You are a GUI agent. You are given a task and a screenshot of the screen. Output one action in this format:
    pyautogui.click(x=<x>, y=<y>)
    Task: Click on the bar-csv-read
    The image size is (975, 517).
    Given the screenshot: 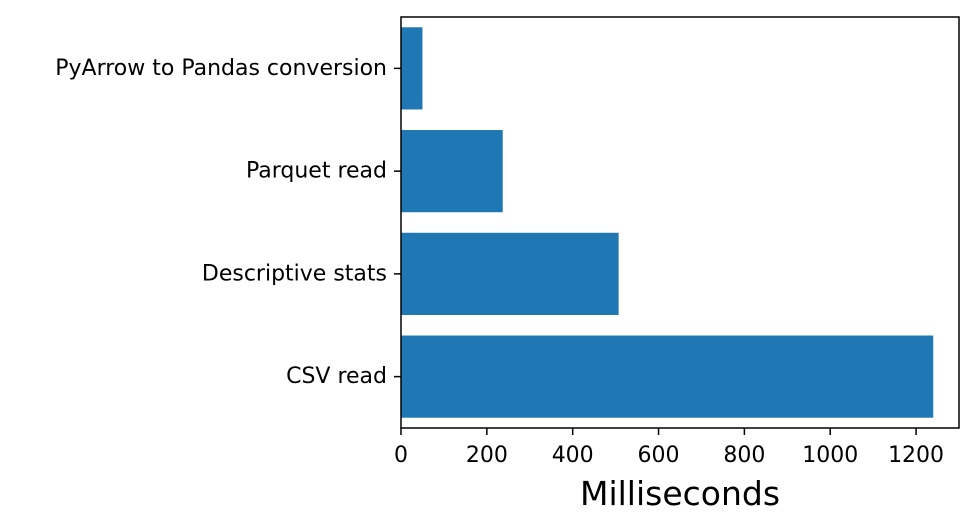 What is the action you would take?
    pyautogui.click(x=667, y=376)
    